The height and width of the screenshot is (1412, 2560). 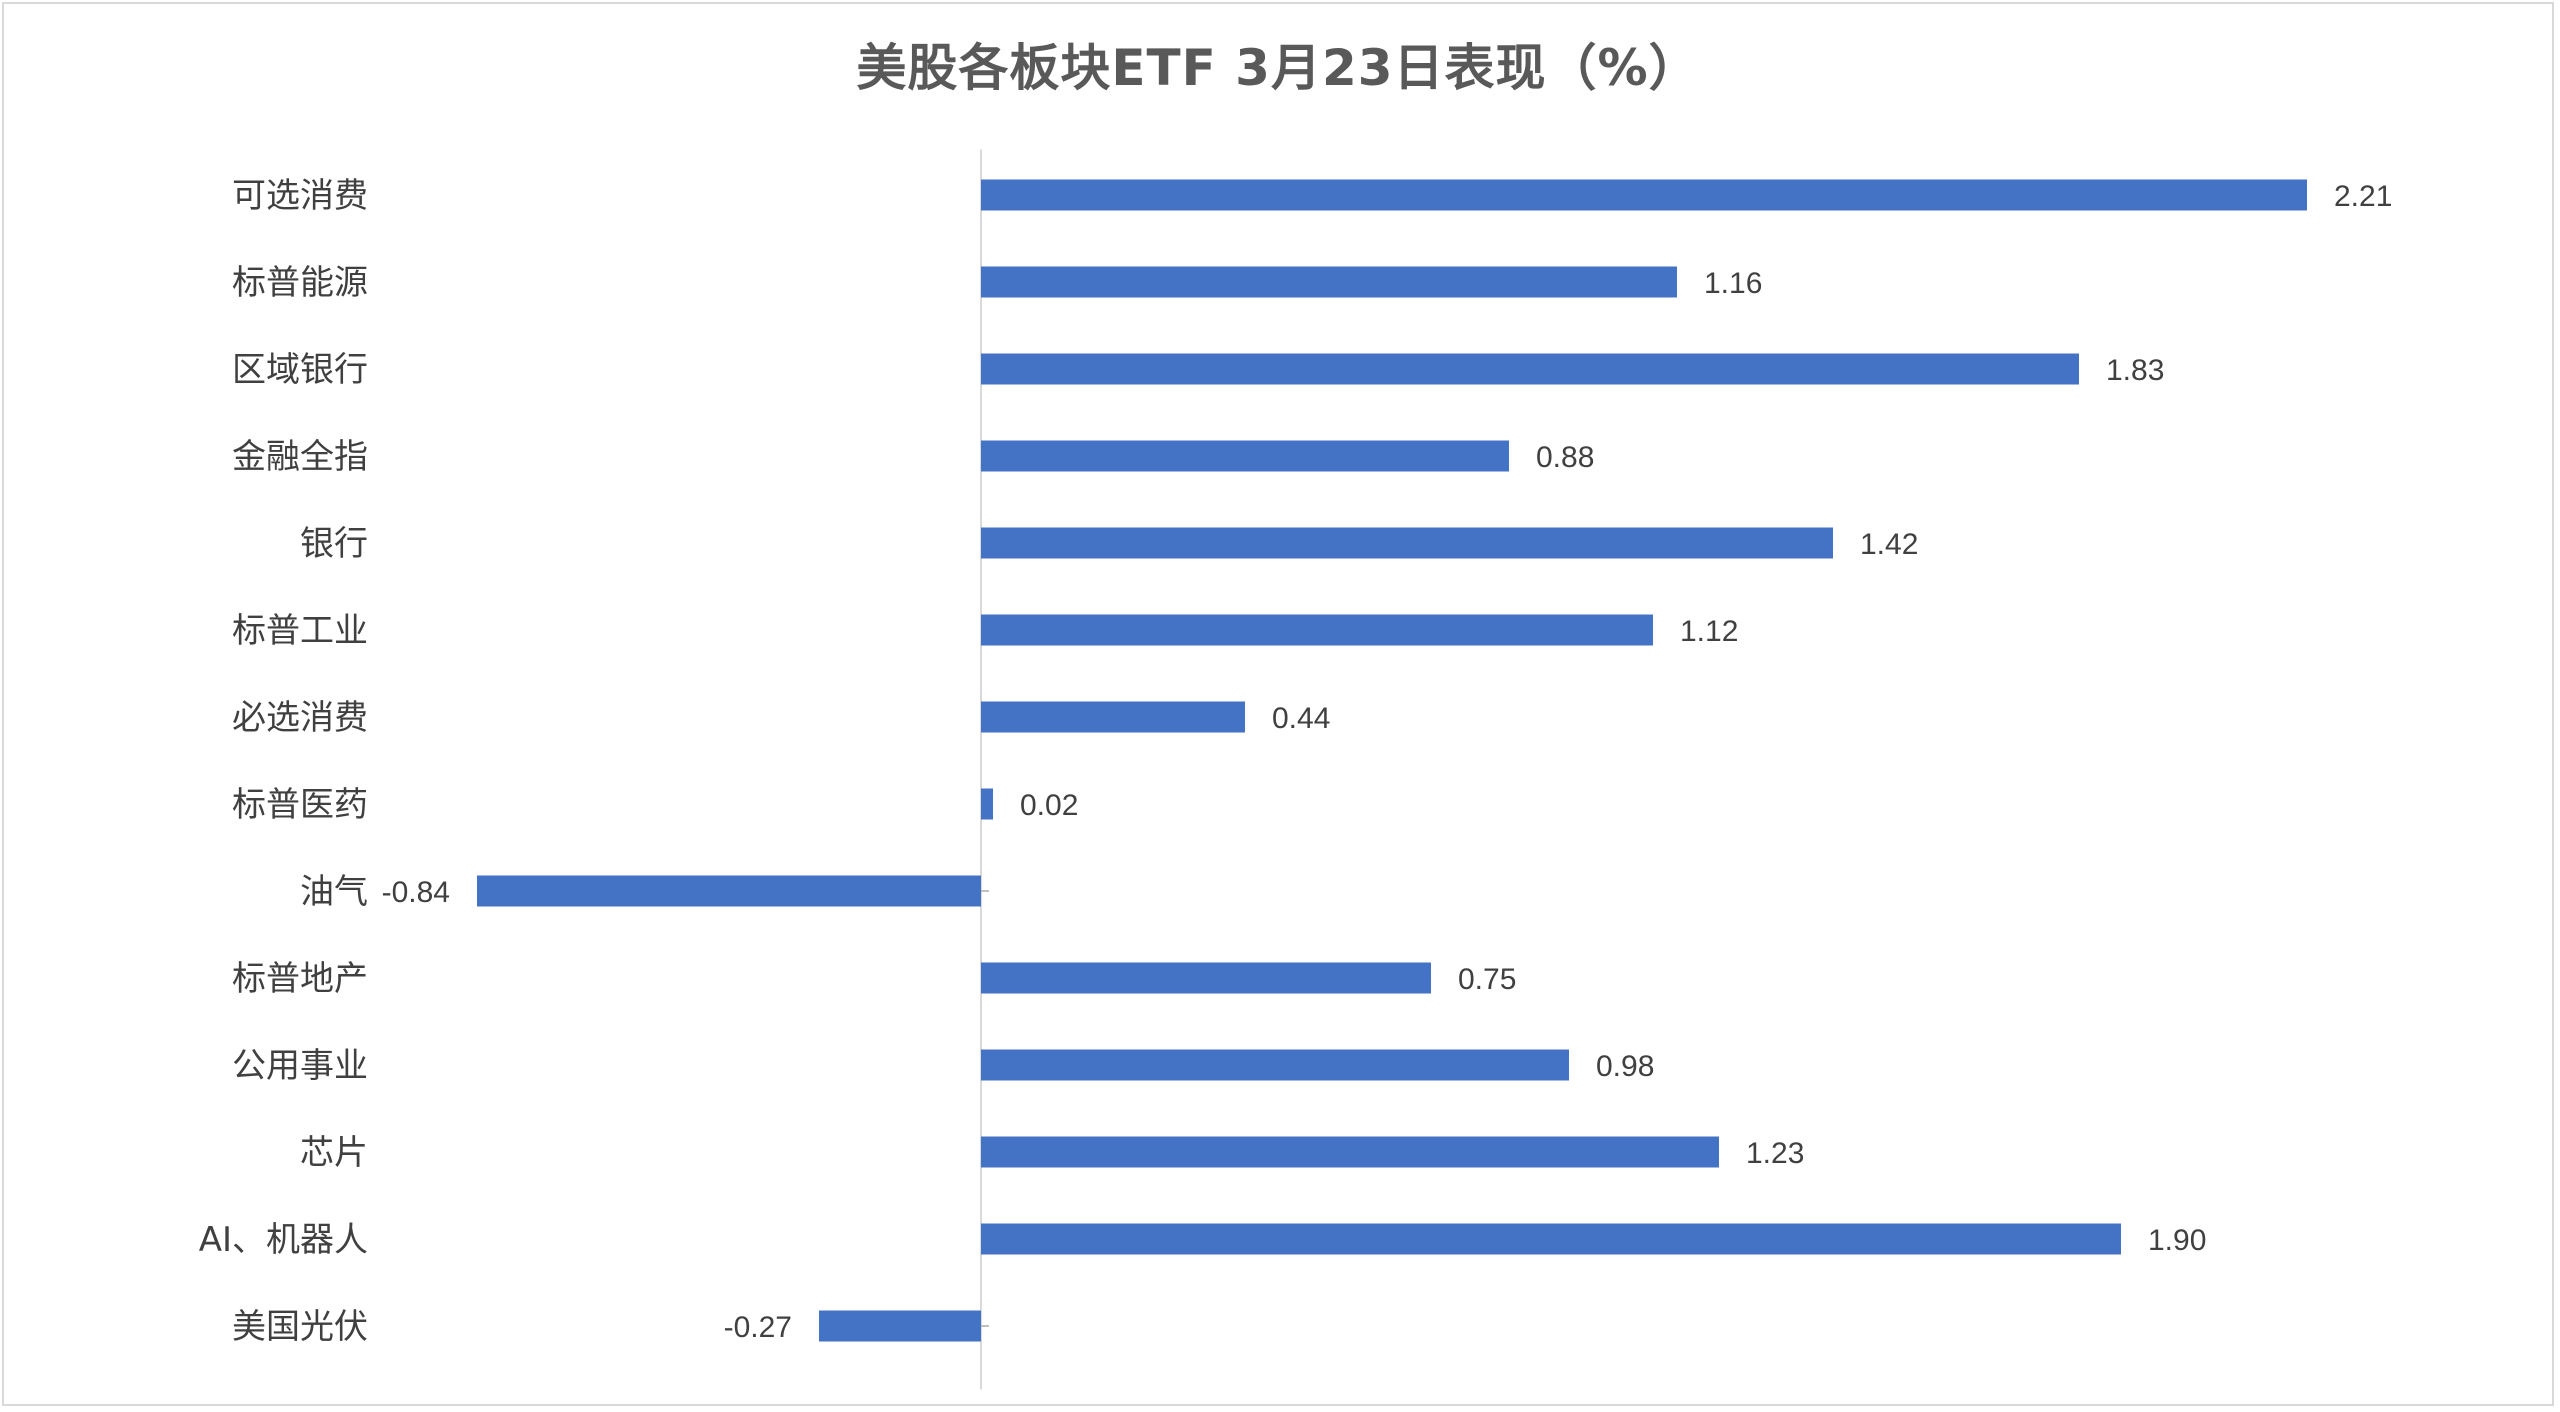 What do you see at coordinates (300, 370) in the screenshot?
I see `category-label-2: 区域银行` at bounding box center [300, 370].